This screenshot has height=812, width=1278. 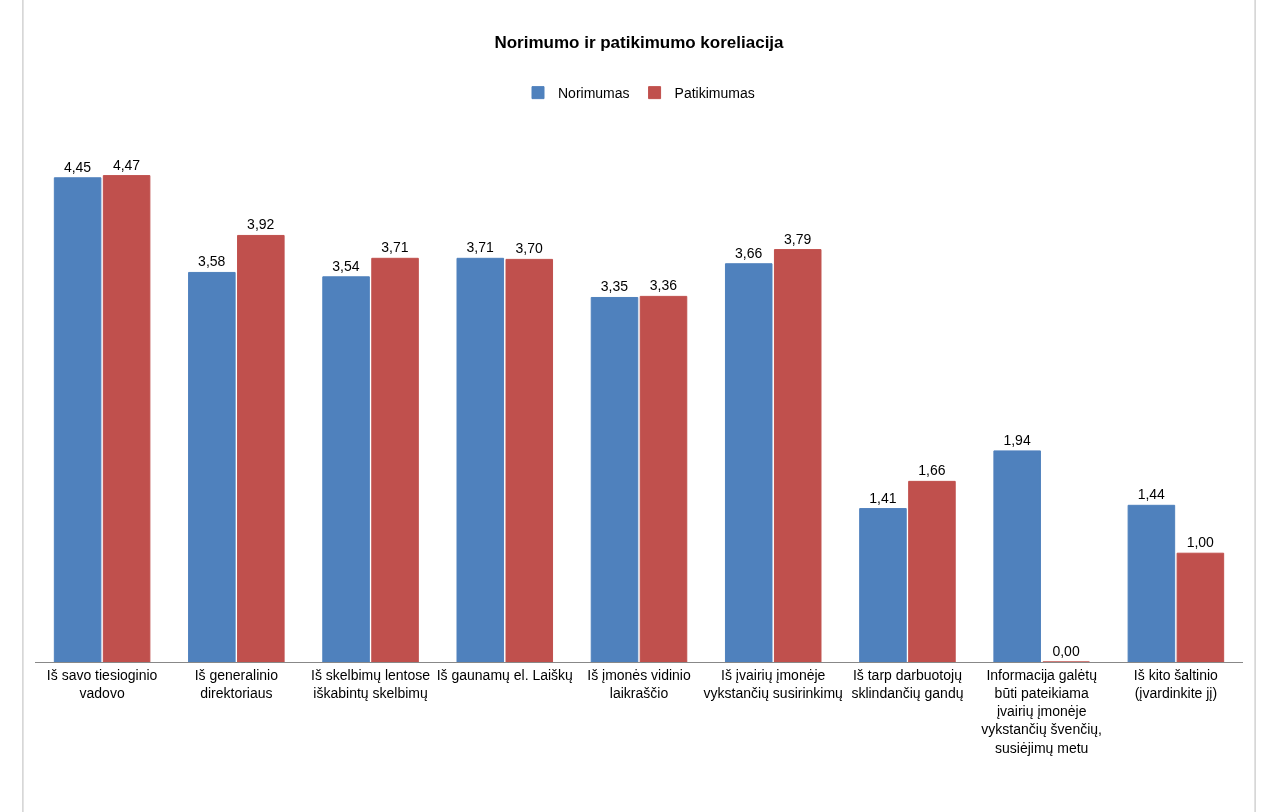 What do you see at coordinates (1017, 439) in the screenshot?
I see `data-label: 1,94` at bounding box center [1017, 439].